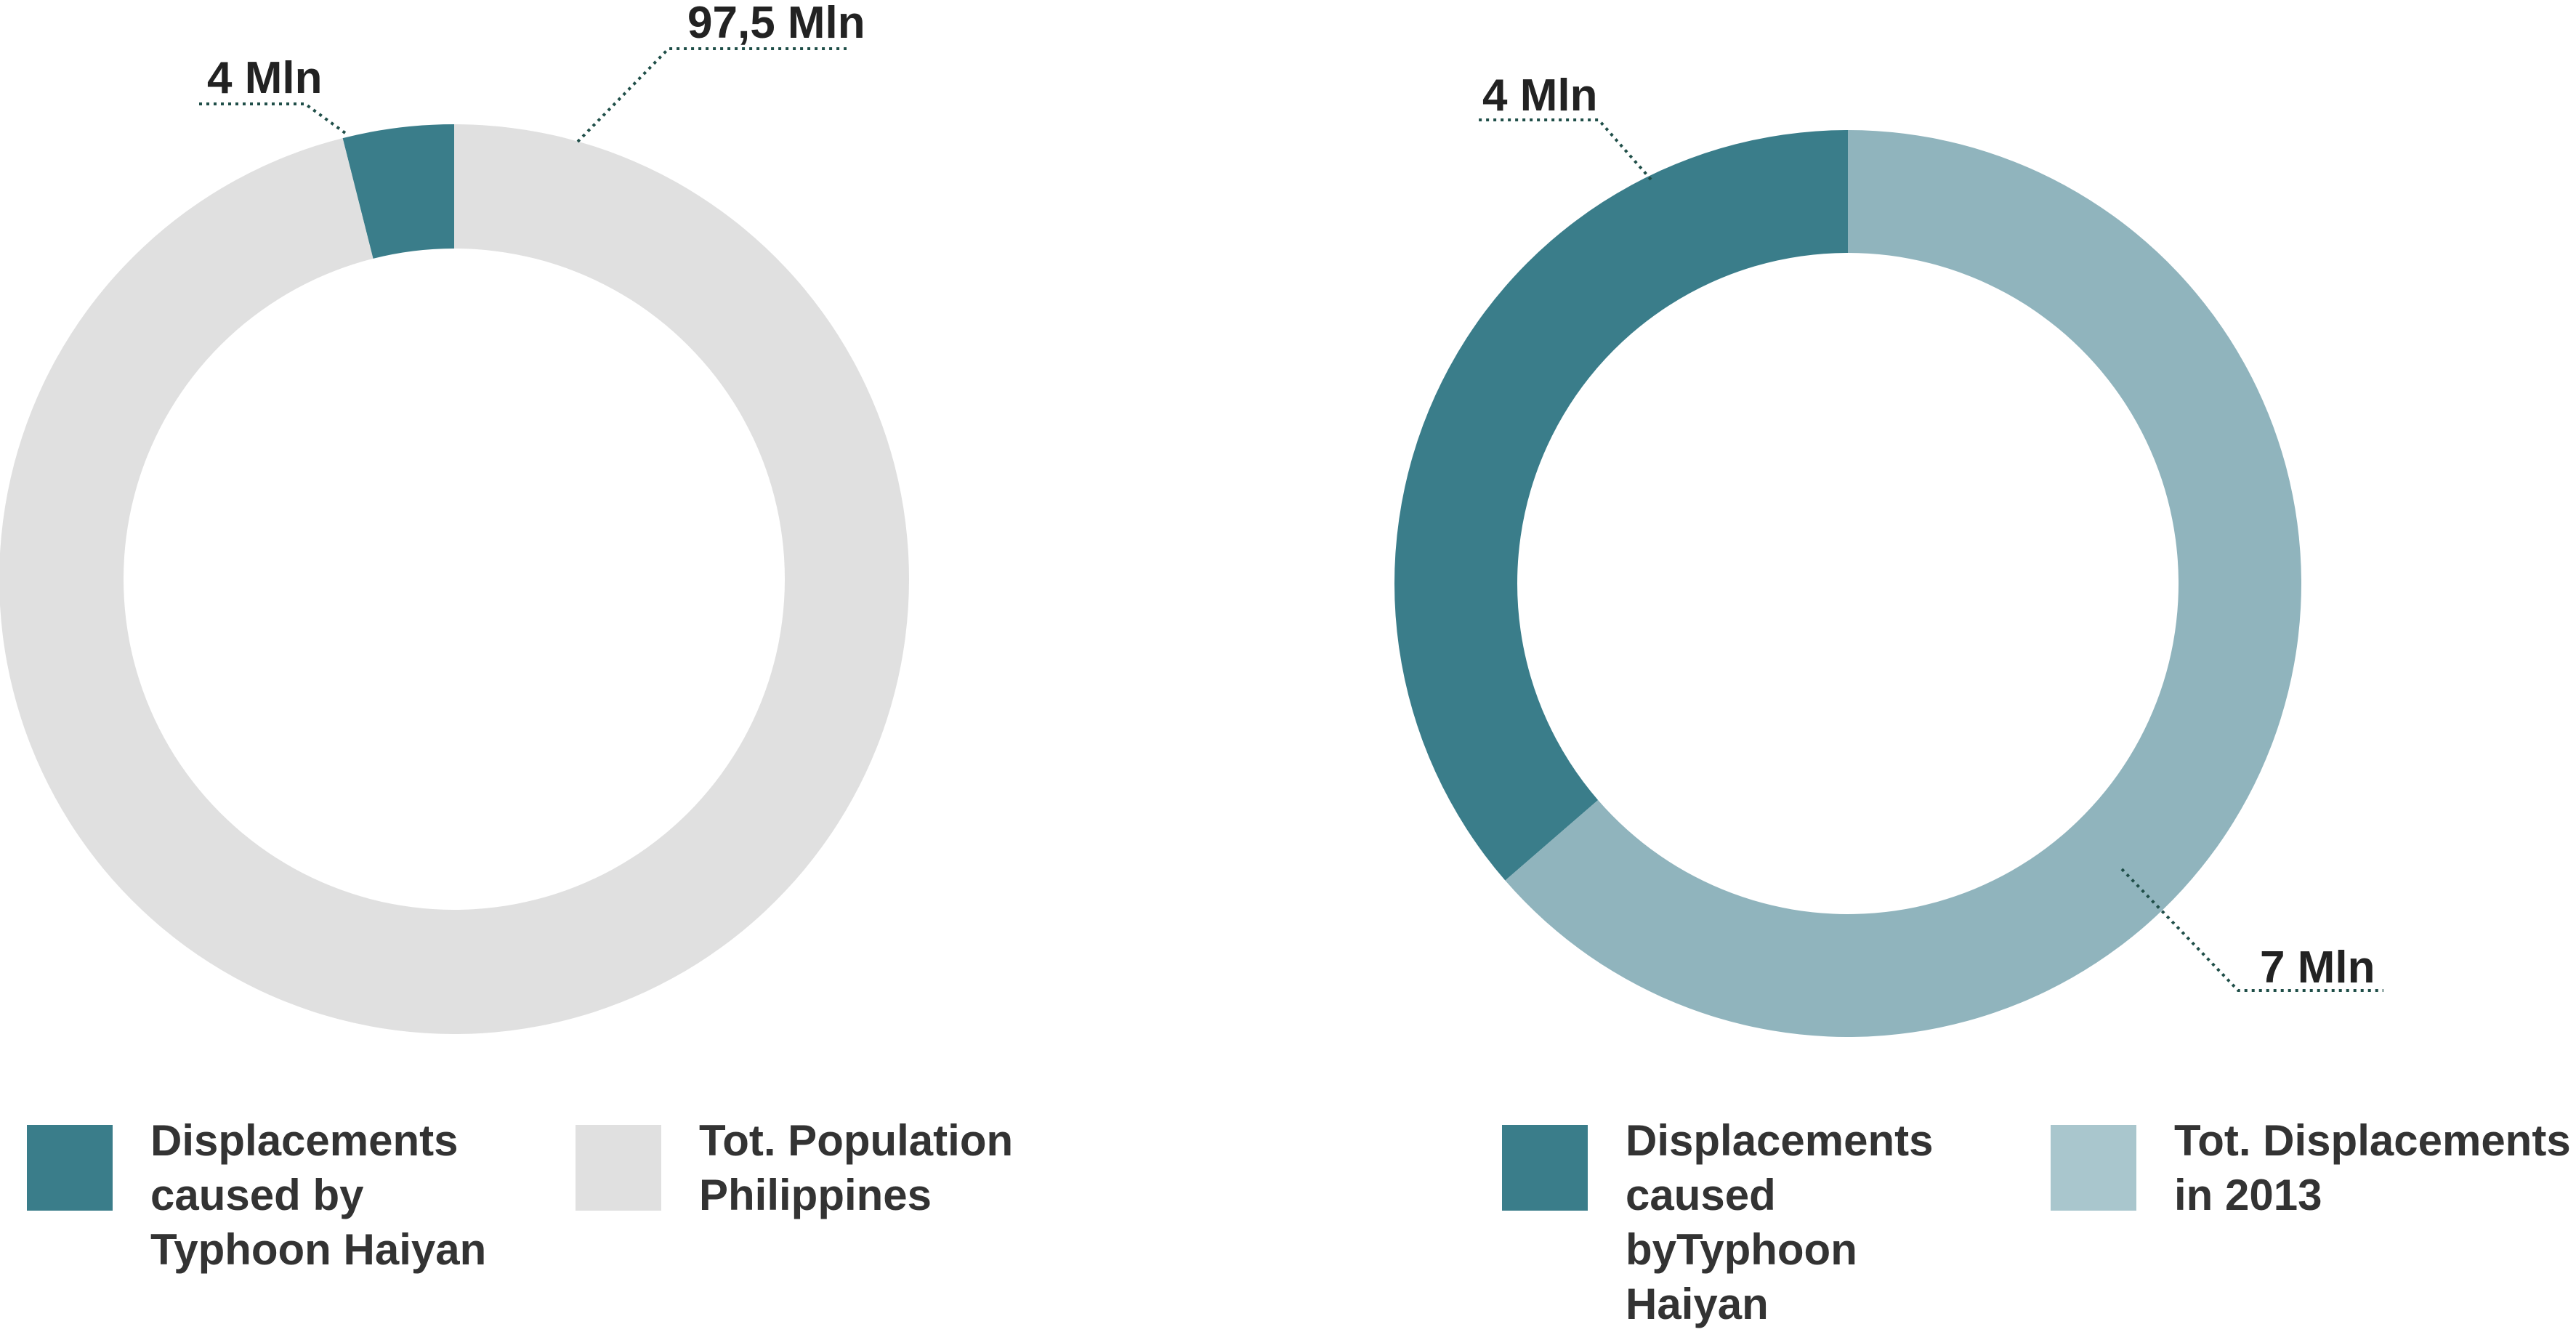  What do you see at coordinates (712, 95) in the screenshot?
I see `leader-line-population` at bounding box center [712, 95].